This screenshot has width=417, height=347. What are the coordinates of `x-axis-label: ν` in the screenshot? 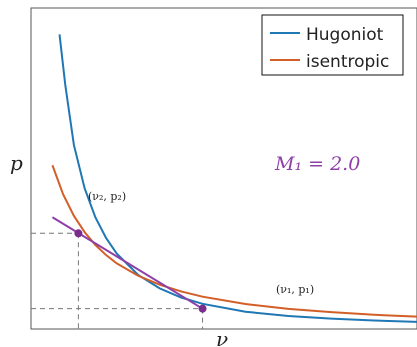 It's located at (222, 337).